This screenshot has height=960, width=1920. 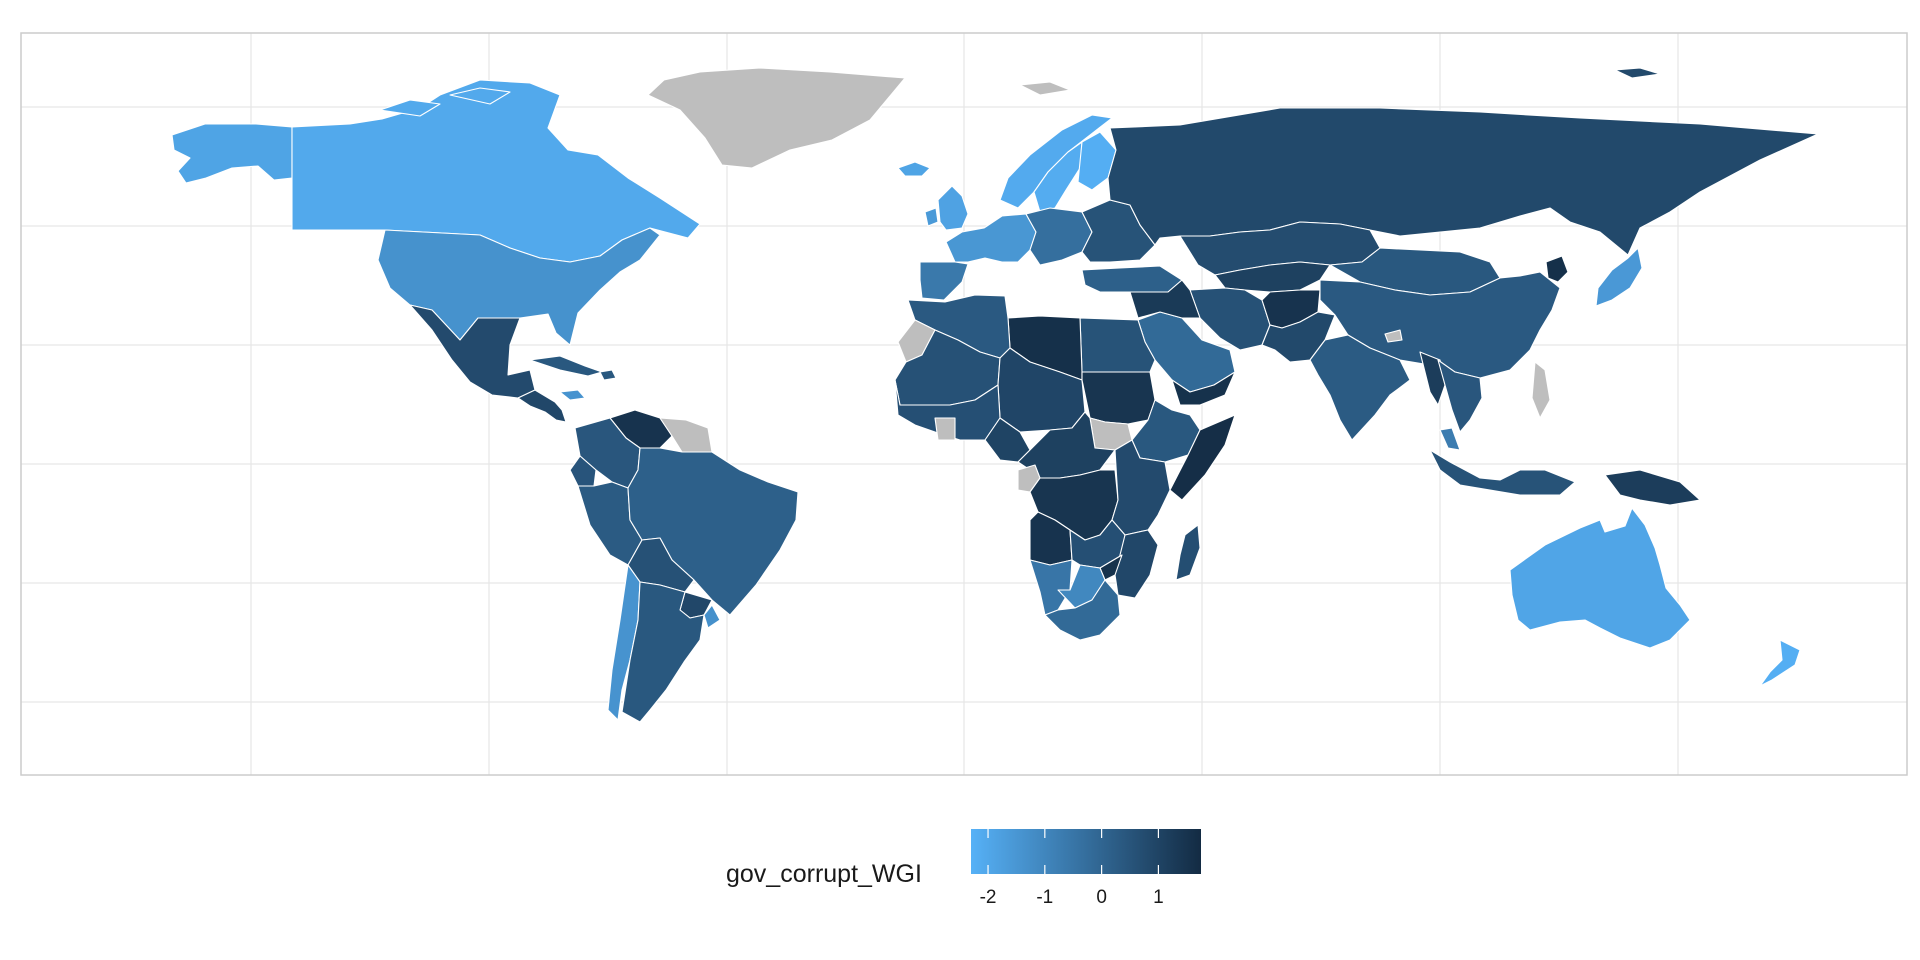 I want to click on region-central-america: Central America, so click(x=542, y=406).